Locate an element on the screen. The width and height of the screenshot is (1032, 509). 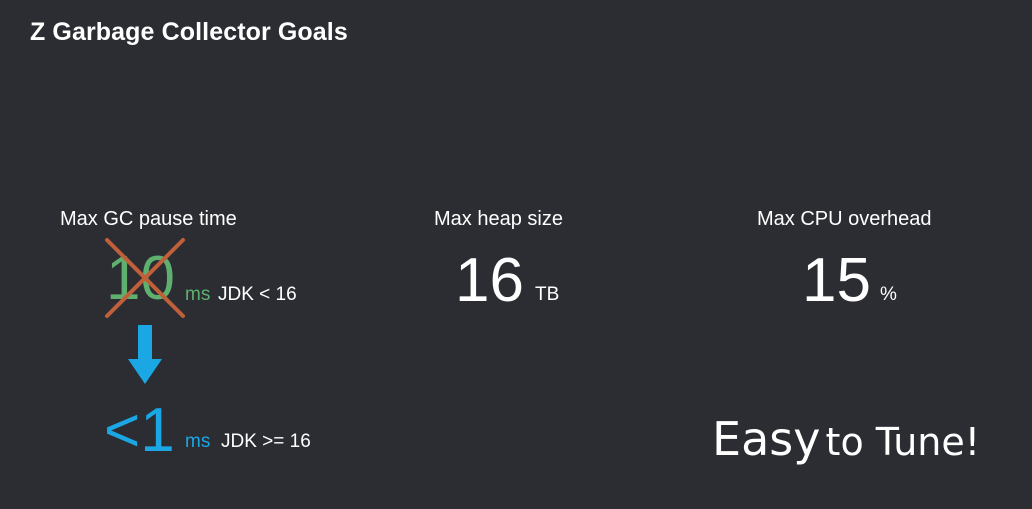
down-arrow-icon is located at coordinates (145, 354).